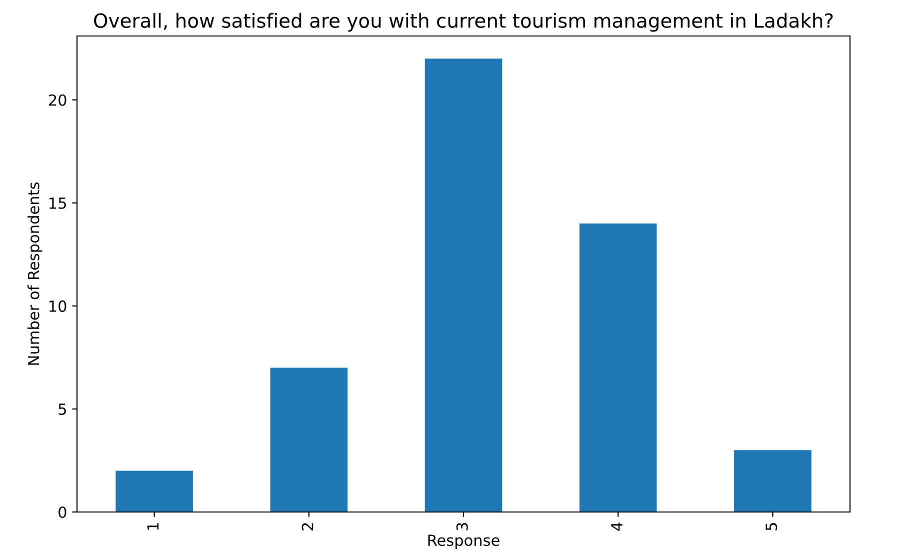  What do you see at coordinates (58, 306) in the screenshot?
I see `y-tick-label: 10` at bounding box center [58, 306].